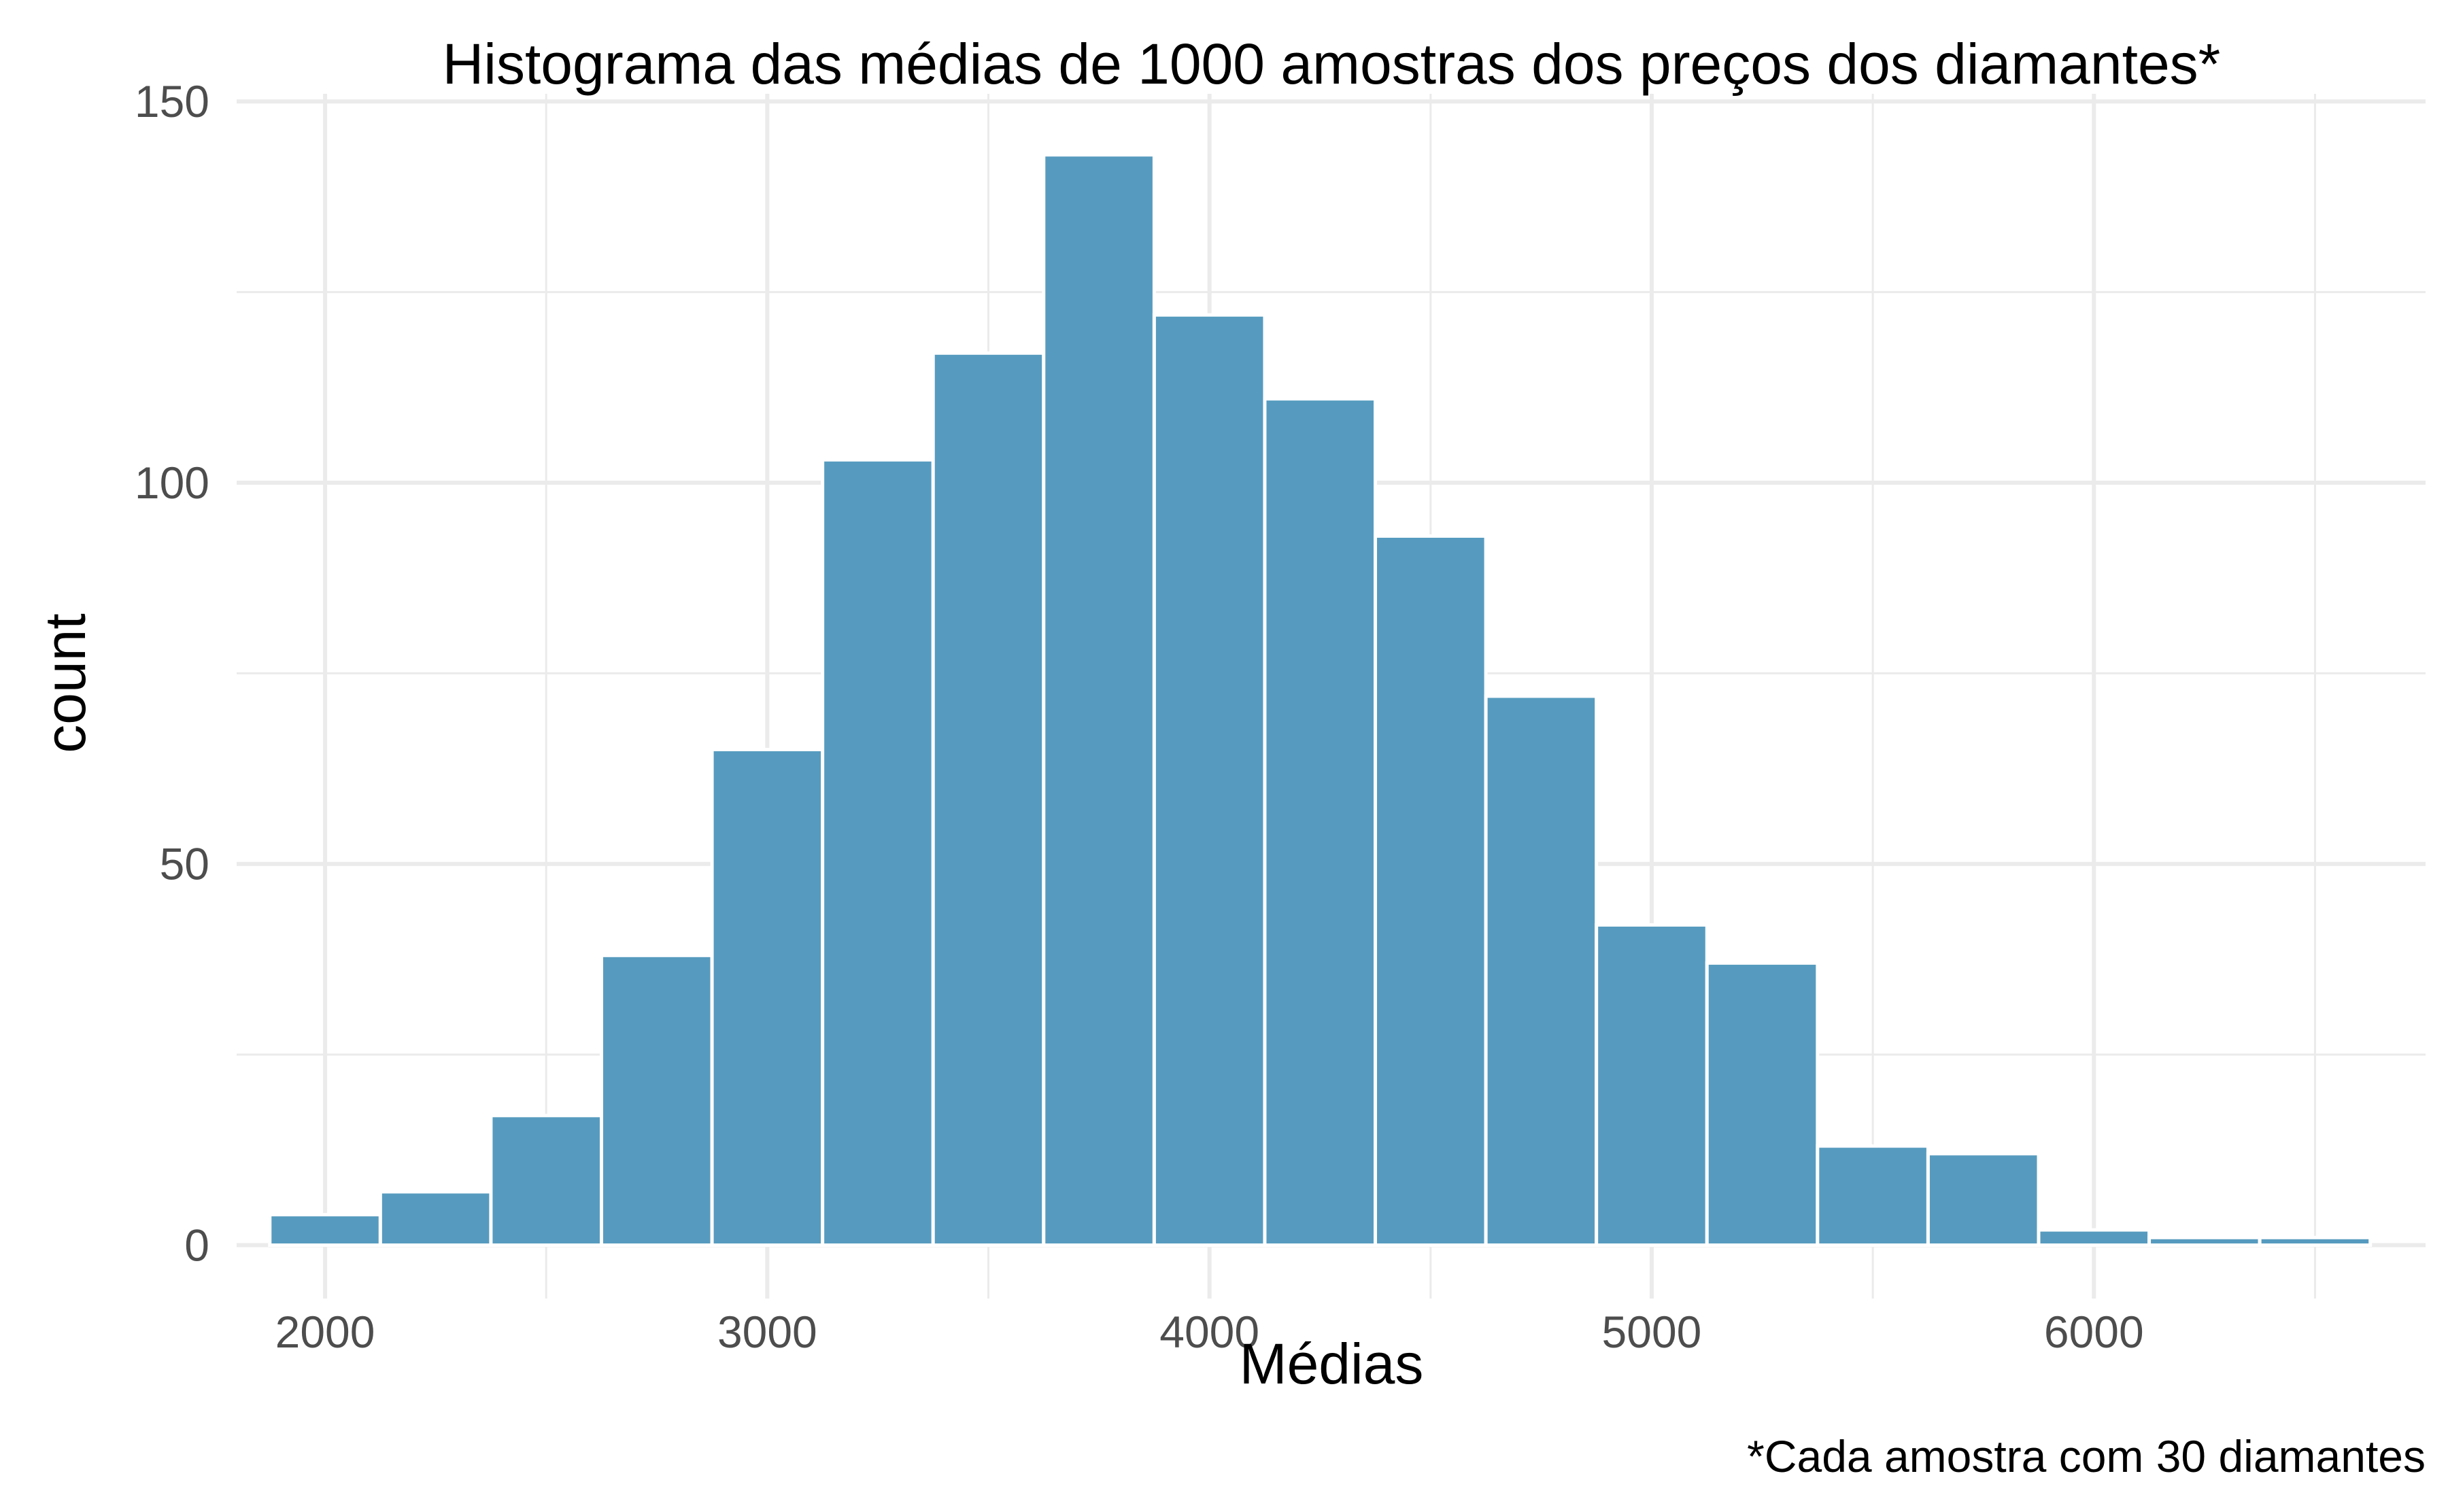 The width and height of the screenshot is (2448, 1512). I want to click on y-axis-title: count, so click(65, 683).